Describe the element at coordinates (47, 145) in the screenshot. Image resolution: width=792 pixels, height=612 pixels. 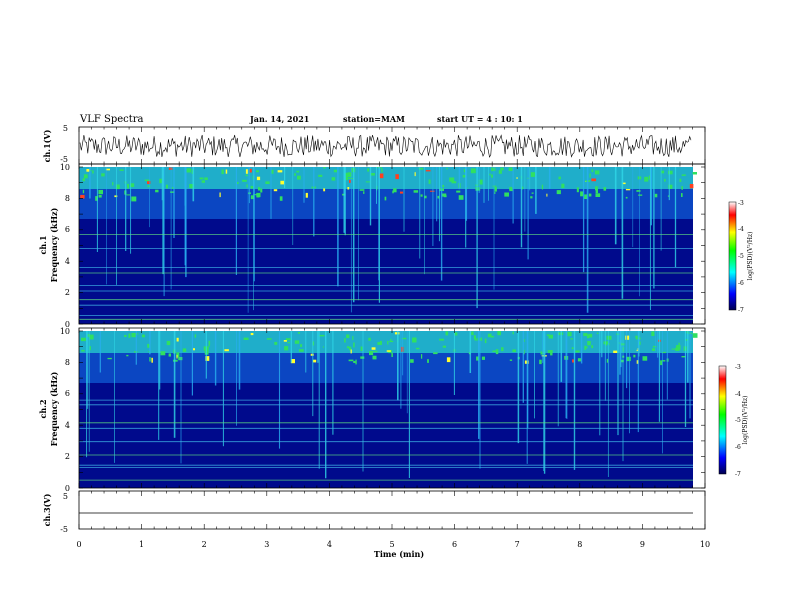
I see `ch1-ylabel: ch.1(V)` at that location.